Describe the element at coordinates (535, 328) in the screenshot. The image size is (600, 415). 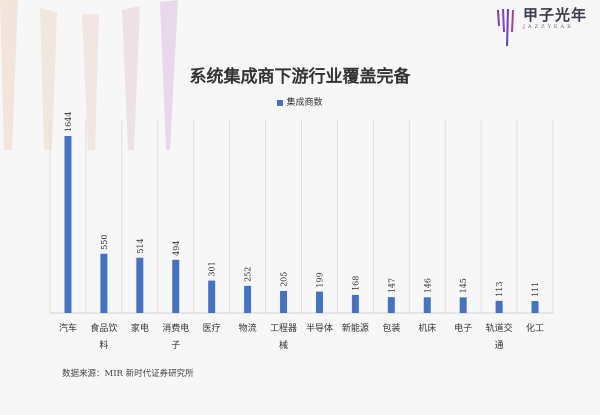
I see `category-label: 化工` at that location.